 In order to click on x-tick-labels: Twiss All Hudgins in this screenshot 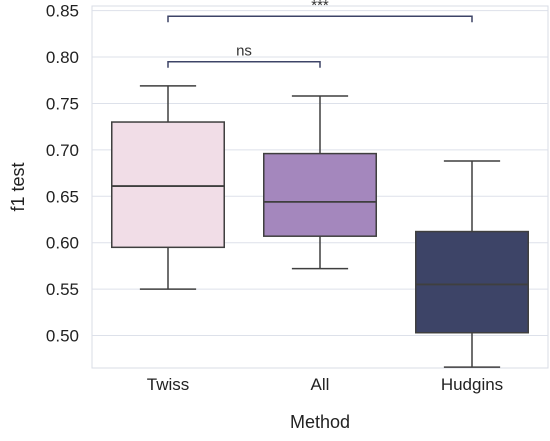, I will do `click(325, 384)`.